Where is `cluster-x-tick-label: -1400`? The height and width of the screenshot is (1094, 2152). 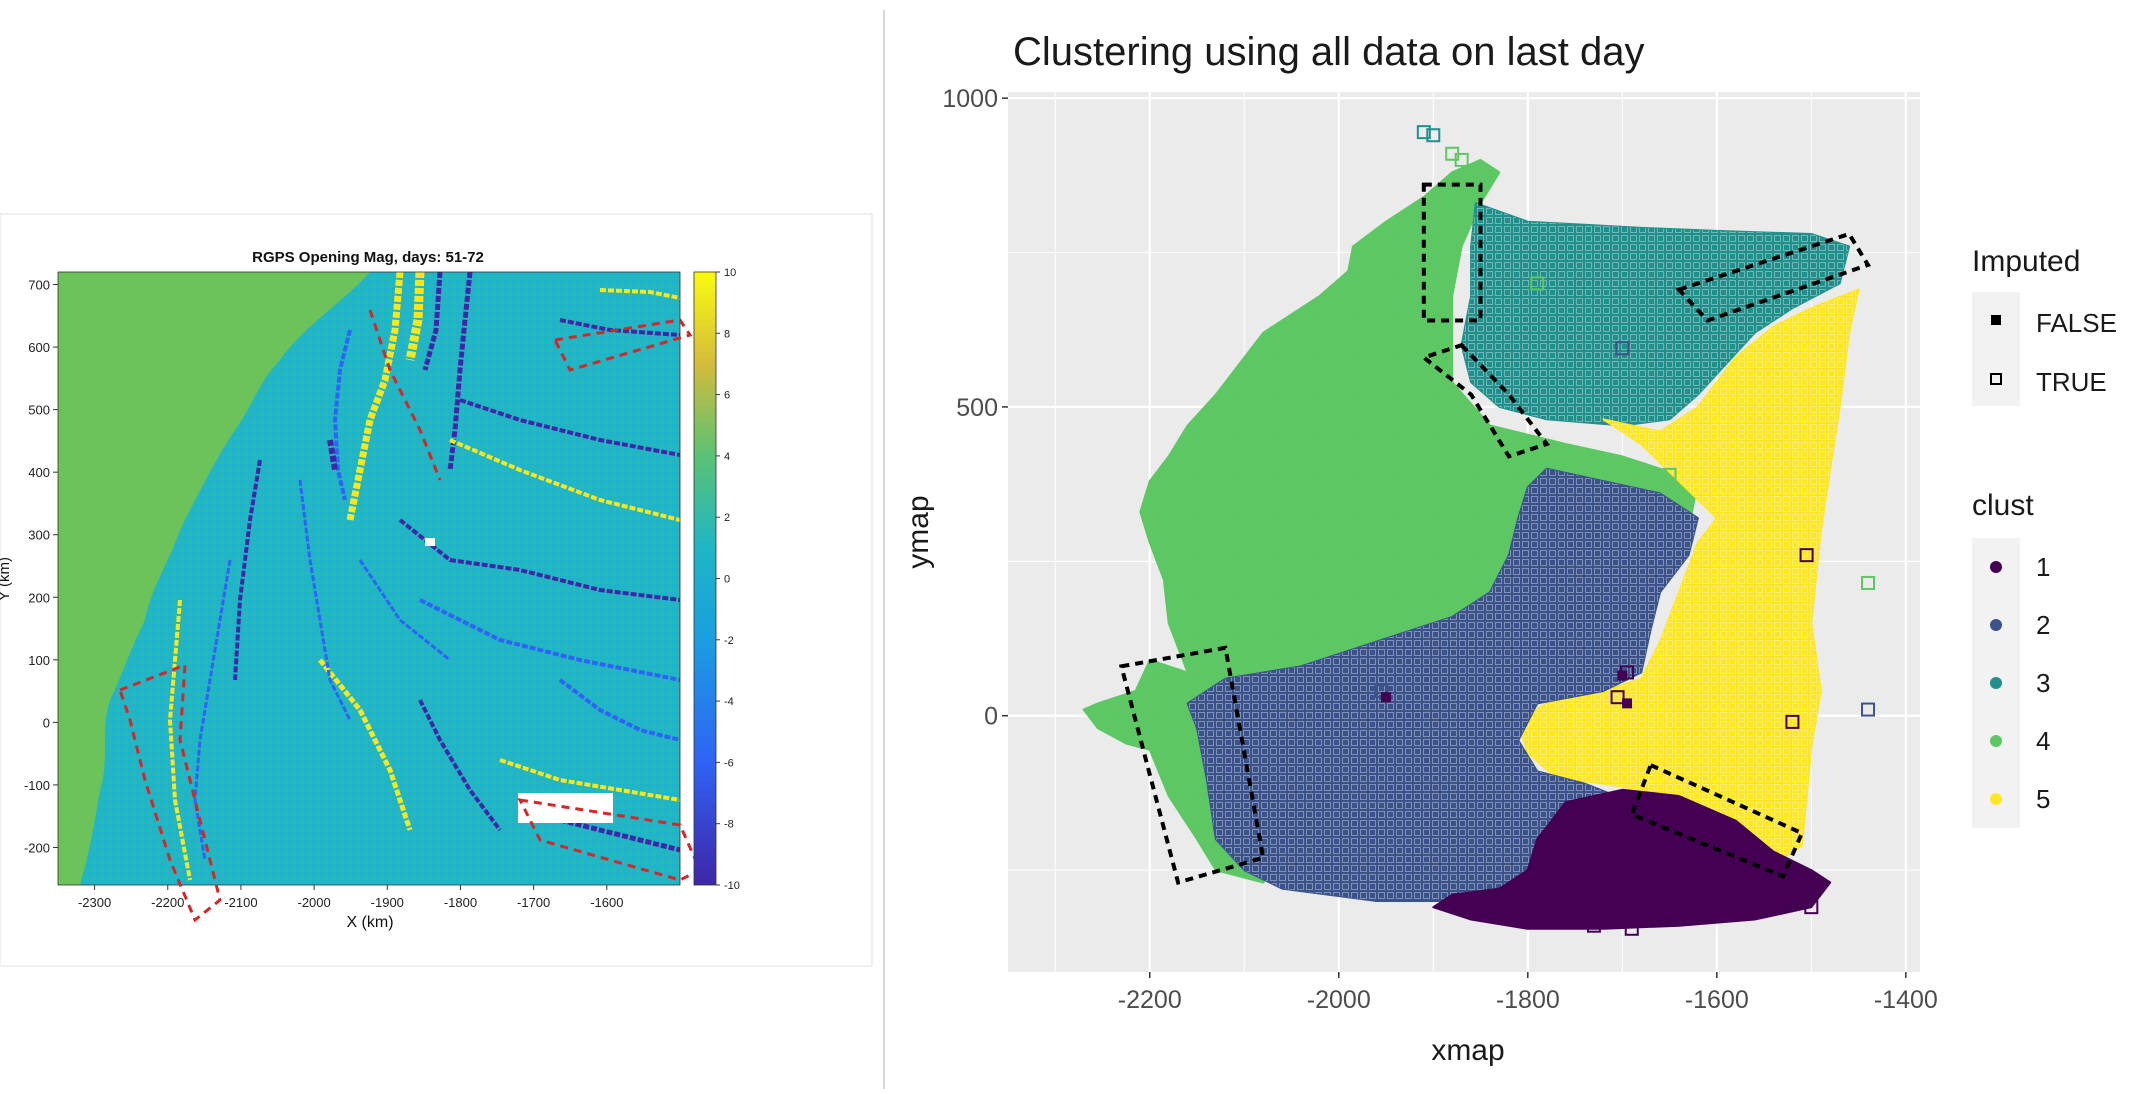
cluster-x-tick-label: -1400 is located at coordinates (1906, 1000).